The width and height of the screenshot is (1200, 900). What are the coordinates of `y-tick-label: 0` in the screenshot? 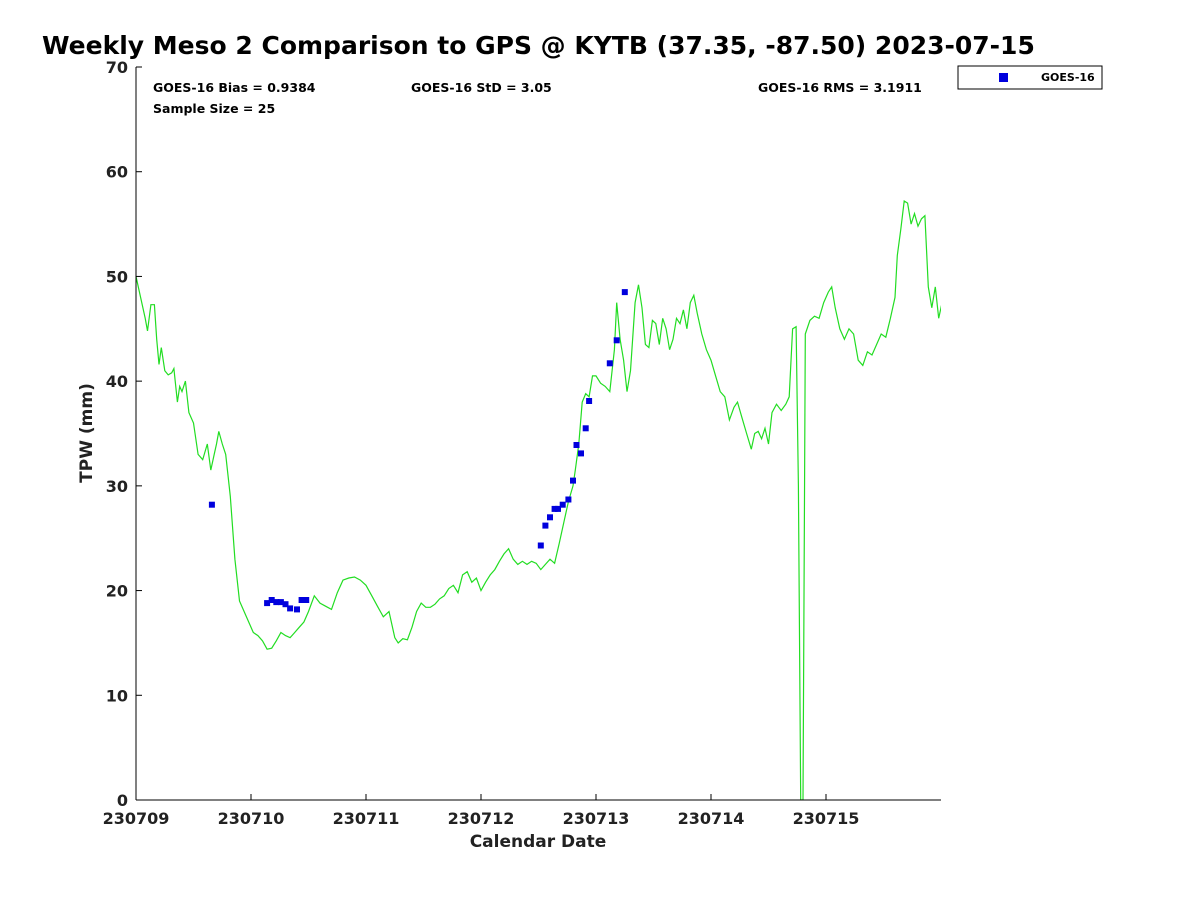 It's located at (122, 800).